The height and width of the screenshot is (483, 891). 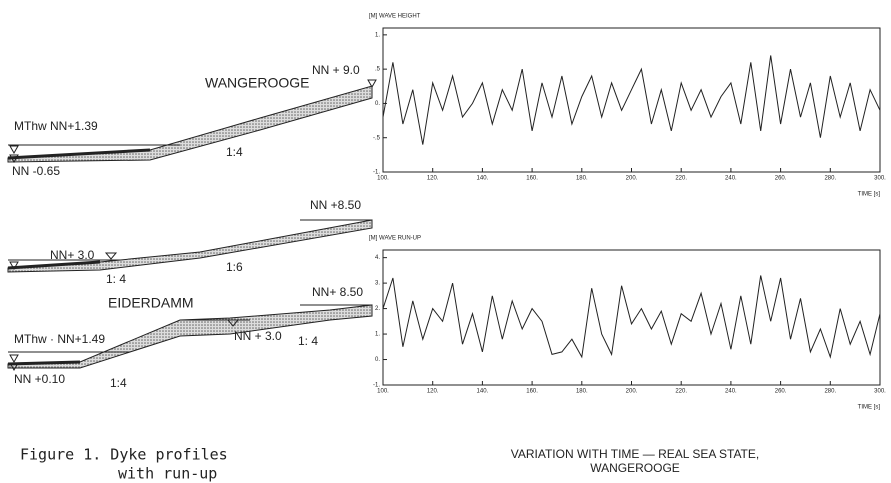 I want to click on y-tick-label: 3., so click(x=377, y=284).